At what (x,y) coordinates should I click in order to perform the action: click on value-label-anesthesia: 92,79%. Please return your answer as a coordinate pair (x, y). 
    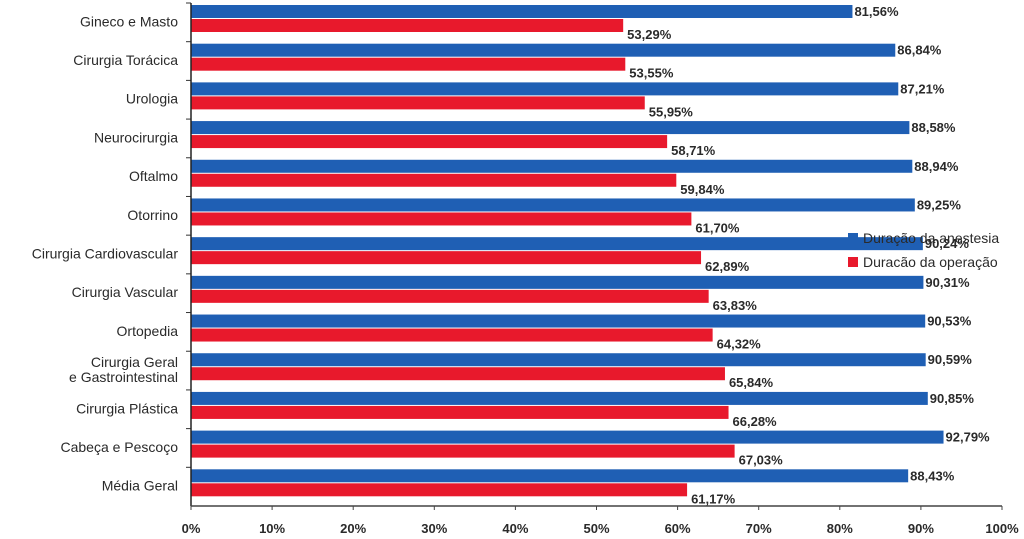
    Looking at the image, I should click on (968, 437).